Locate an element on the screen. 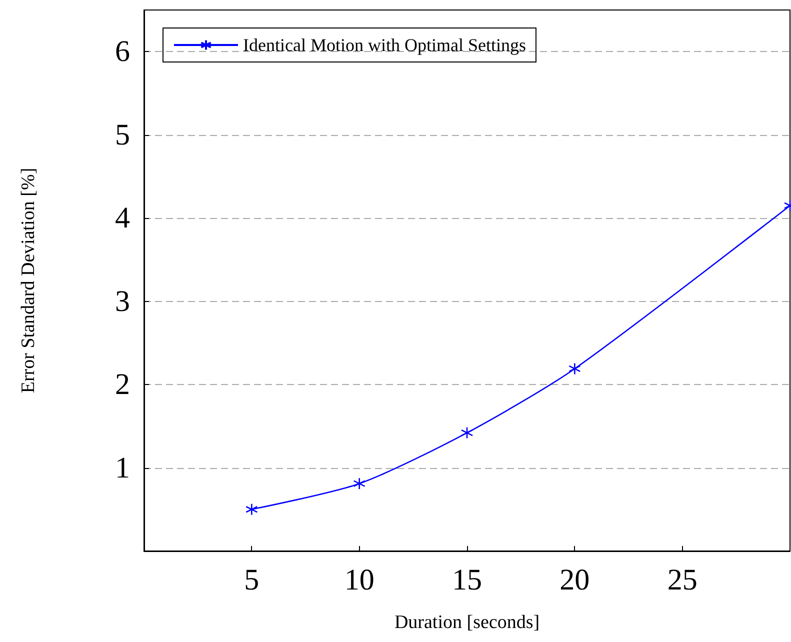 The image size is (791, 642). x-tick-label: 5 is located at coordinates (252, 580).